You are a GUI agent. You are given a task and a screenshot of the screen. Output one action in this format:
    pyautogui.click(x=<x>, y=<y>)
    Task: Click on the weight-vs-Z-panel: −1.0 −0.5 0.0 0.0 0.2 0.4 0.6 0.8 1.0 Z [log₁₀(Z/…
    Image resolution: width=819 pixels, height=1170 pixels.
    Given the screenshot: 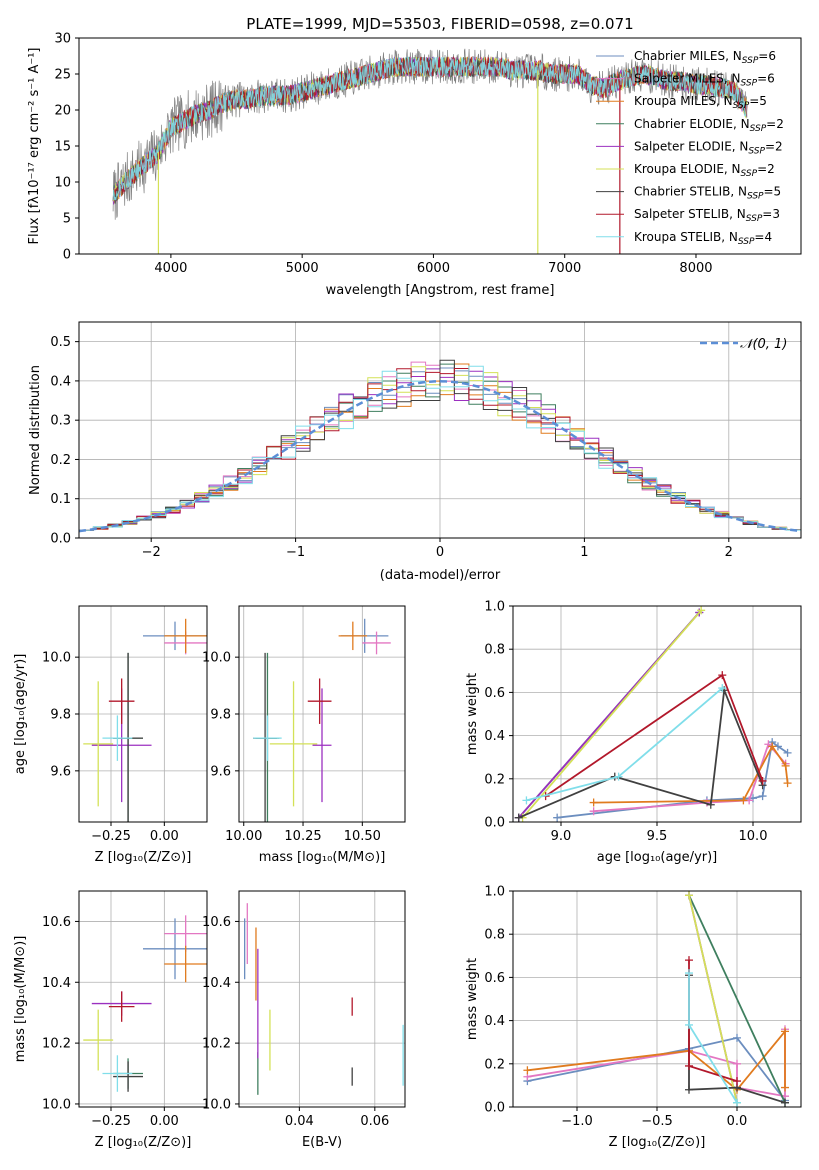 What is the action you would take?
    pyautogui.click(x=633, y=1017)
    